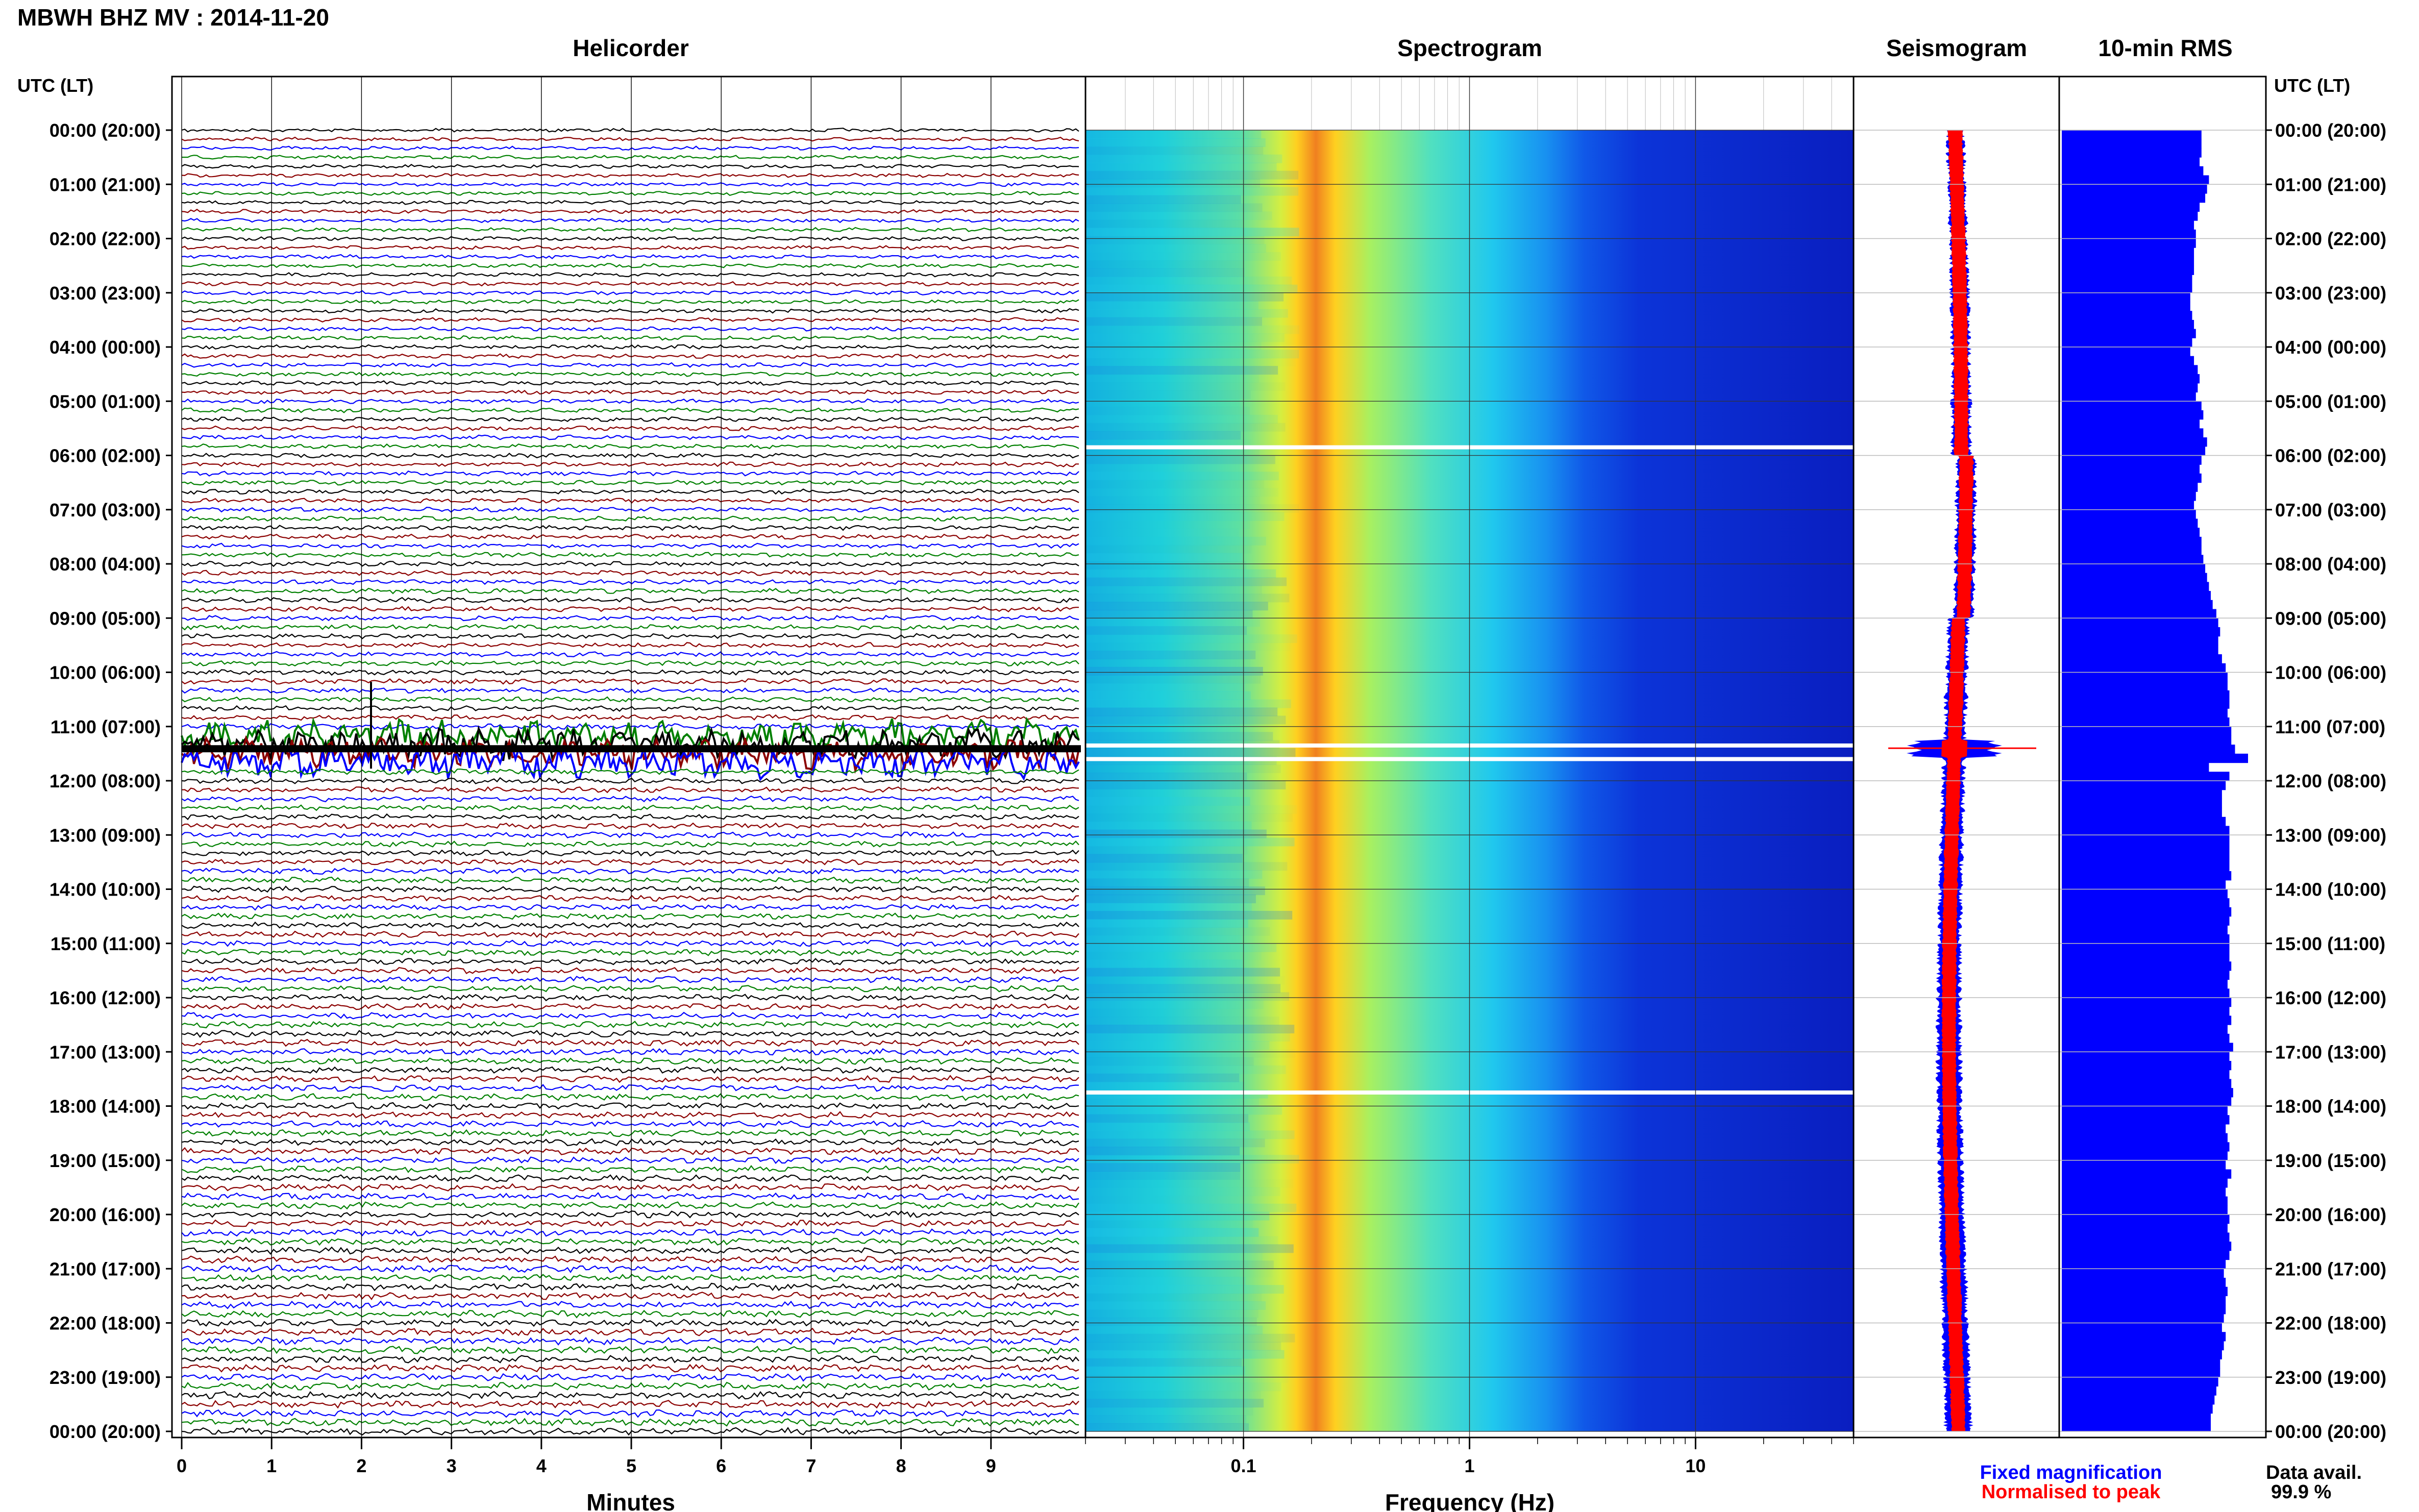 This screenshot has width=2419, height=1512. What do you see at coordinates (811, 1465) in the screenshot?
I see `helicorder-x-tick-label: 7` at bounding box center [811, 1465].